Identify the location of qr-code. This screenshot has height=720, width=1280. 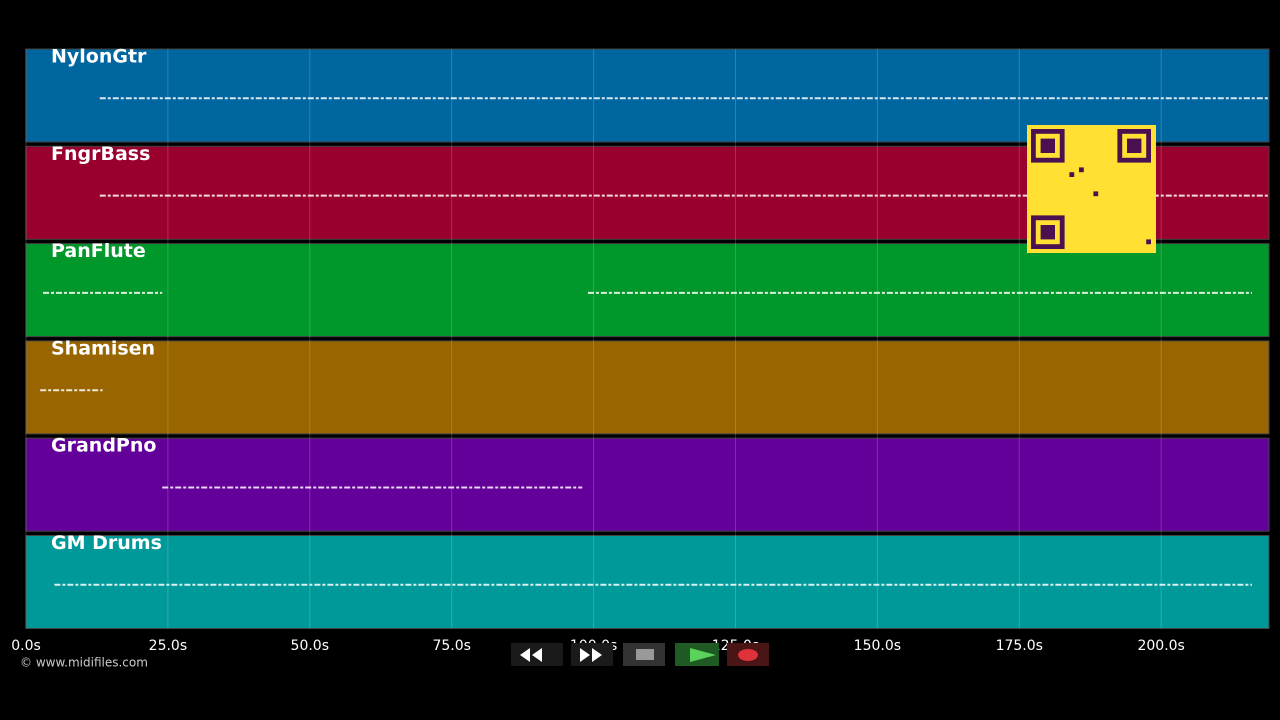
(1091, 189).